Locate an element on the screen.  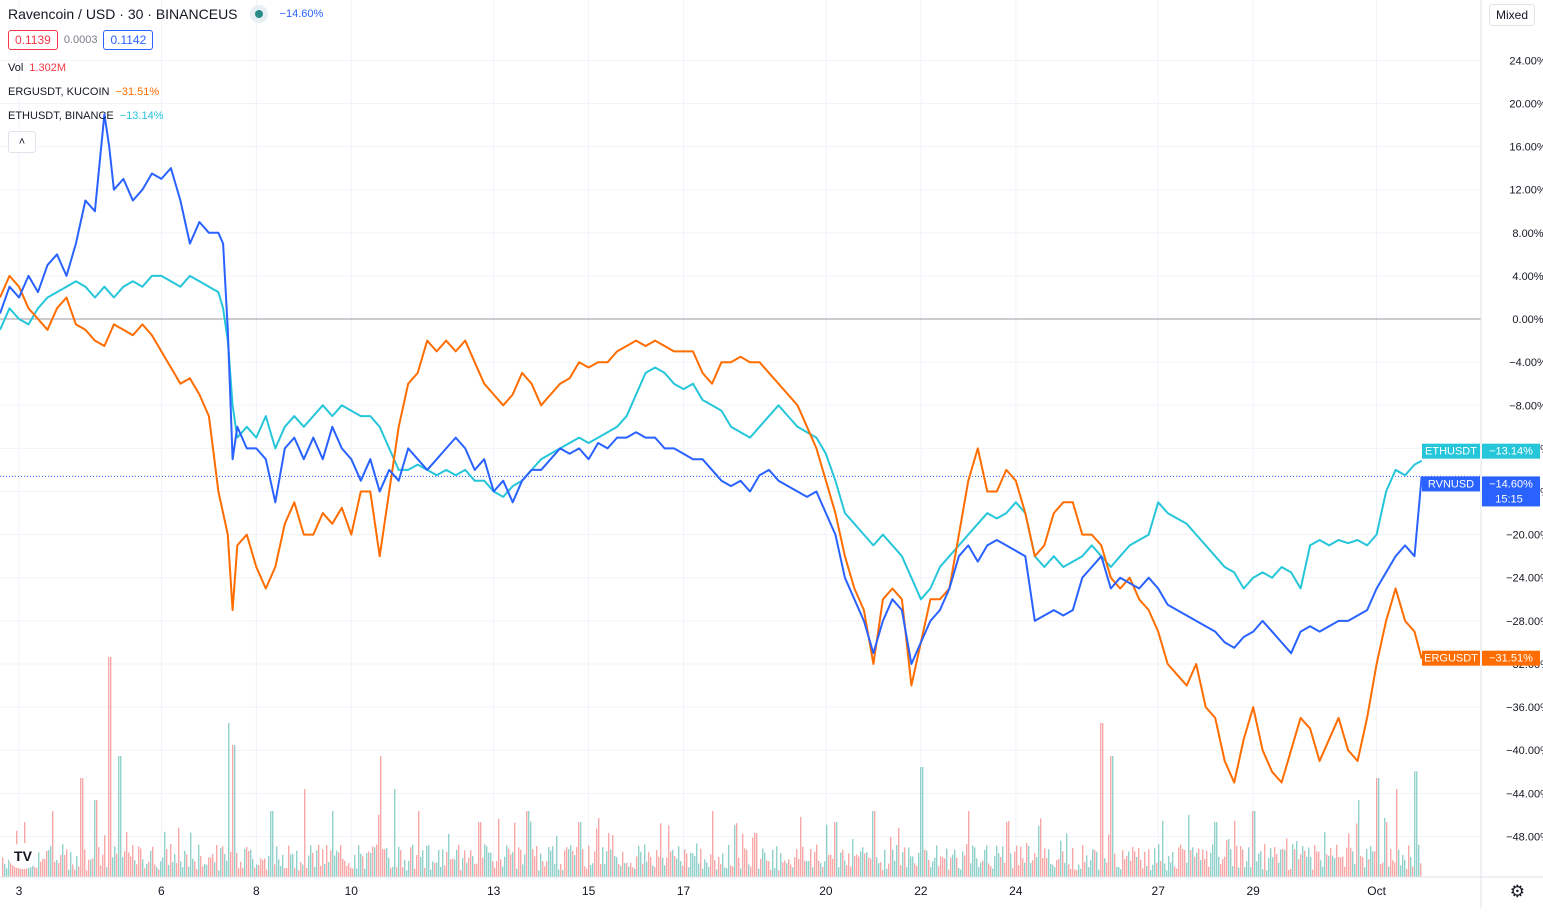
volume-label: Vol is located at coordinates (16, 68).